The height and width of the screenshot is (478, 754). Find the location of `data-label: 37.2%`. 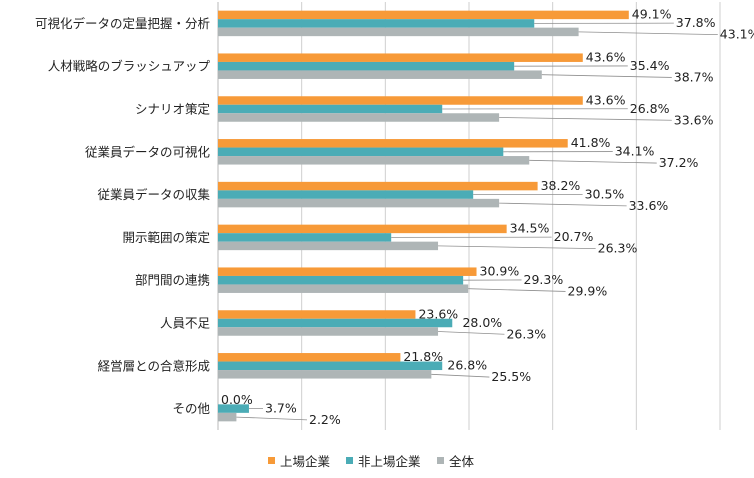

data-label: 37.2% is located at coordinates (679, 162).